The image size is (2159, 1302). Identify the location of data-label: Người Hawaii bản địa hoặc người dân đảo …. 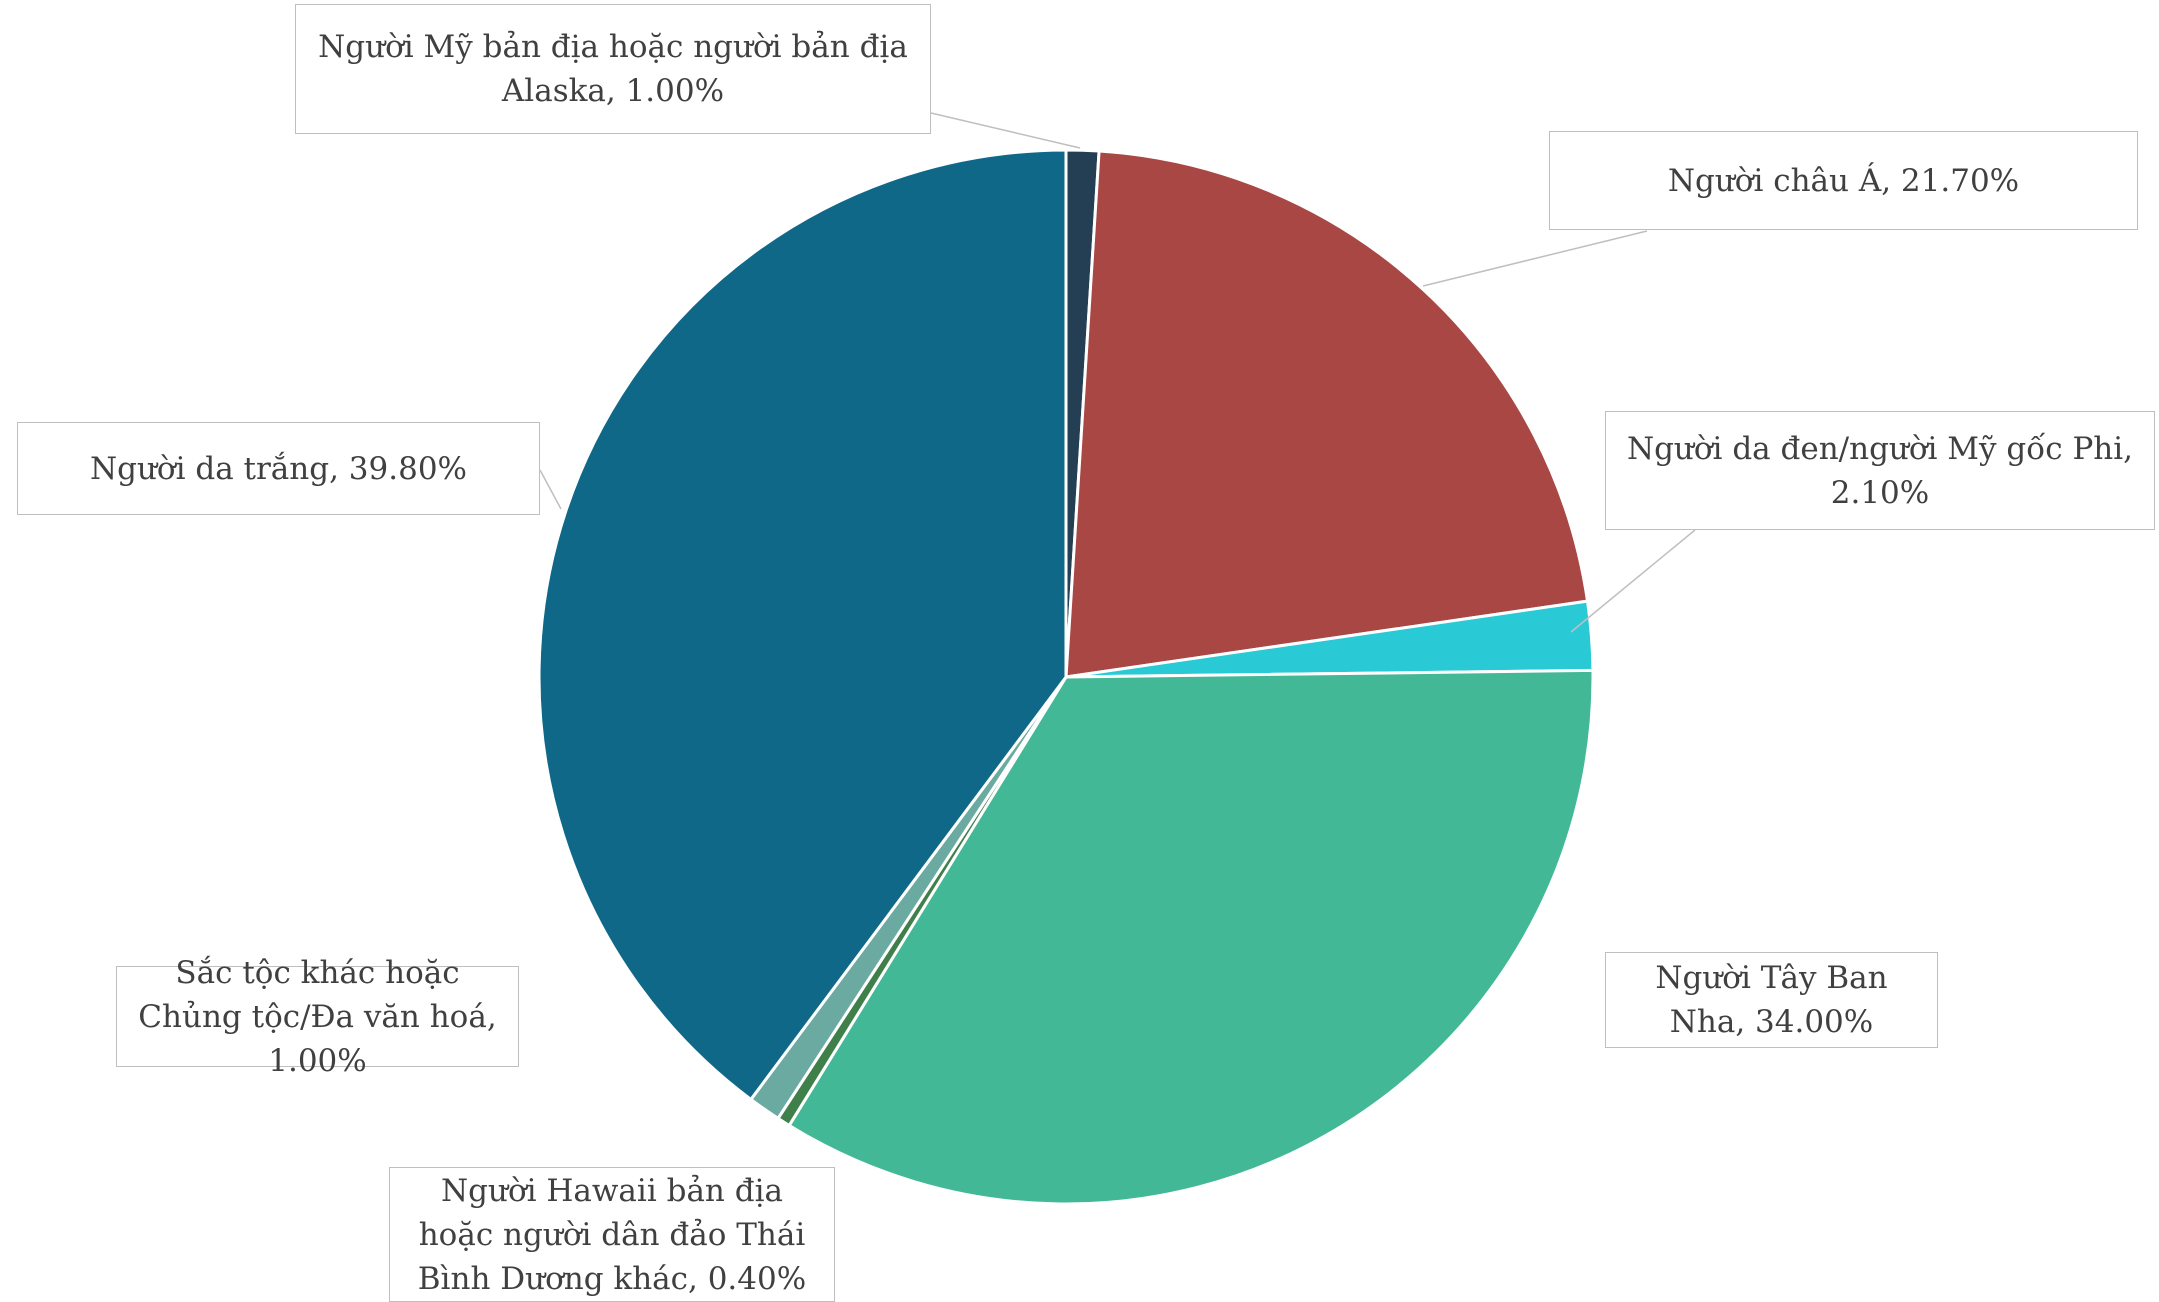
(612, 1234).